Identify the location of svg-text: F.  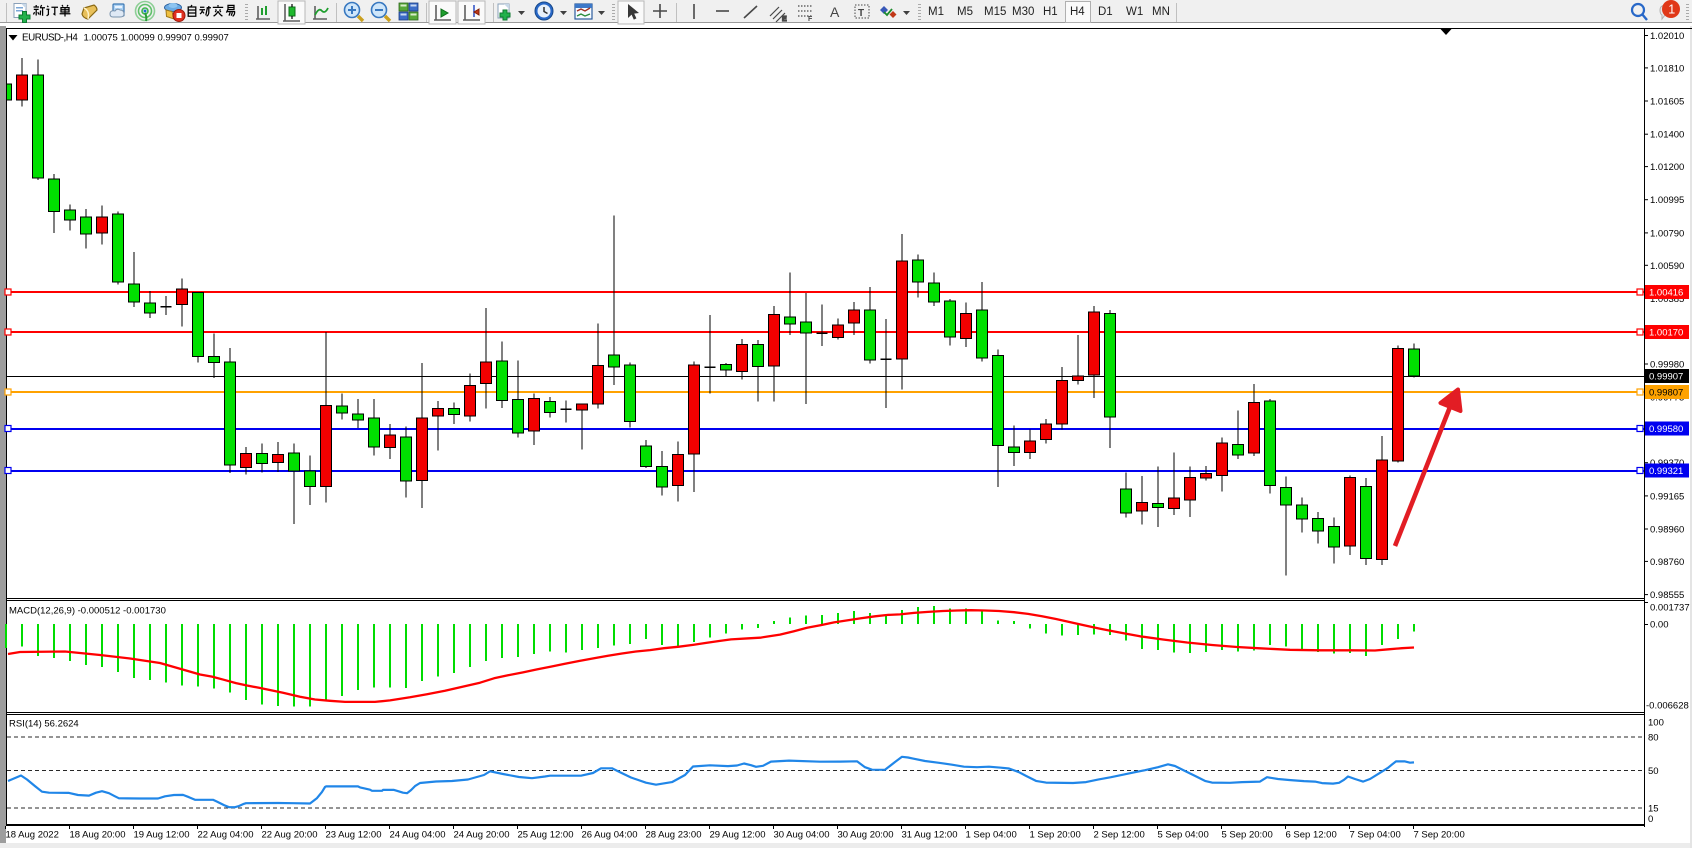
(810, 19).